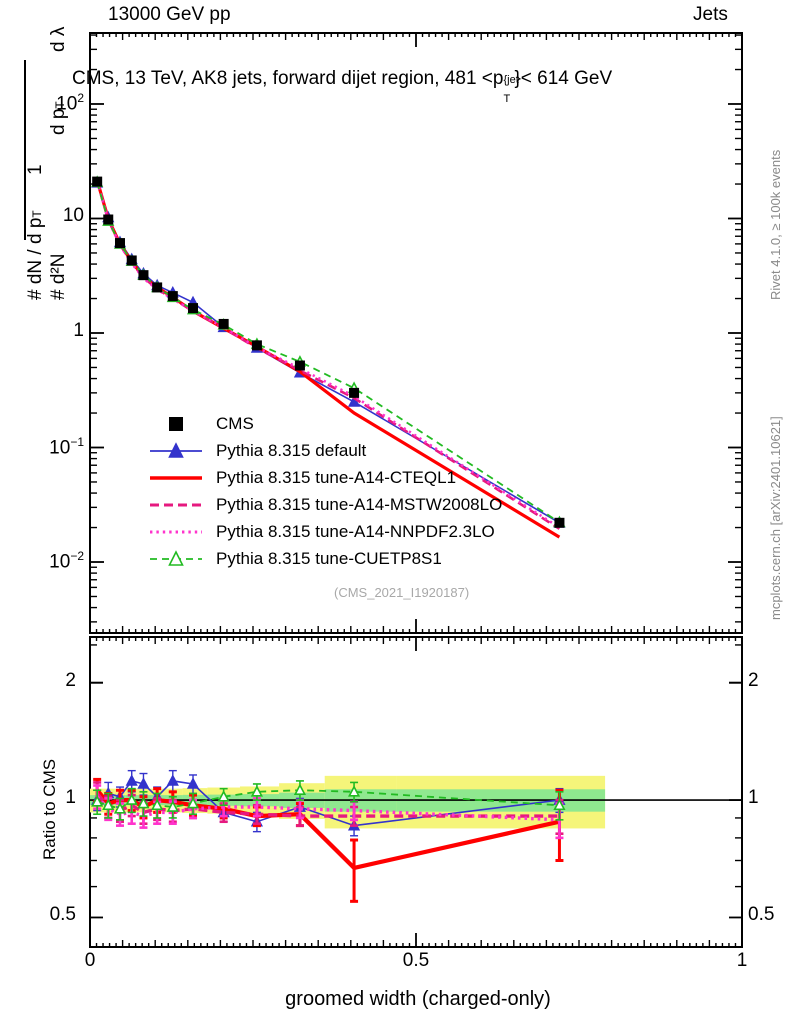 The width and height of the screenshot is (786, 1024). Describe the element at coordinates (563, 78) in the screenshot. I see `plot-title-tail: }< 614 GeV` at that location.